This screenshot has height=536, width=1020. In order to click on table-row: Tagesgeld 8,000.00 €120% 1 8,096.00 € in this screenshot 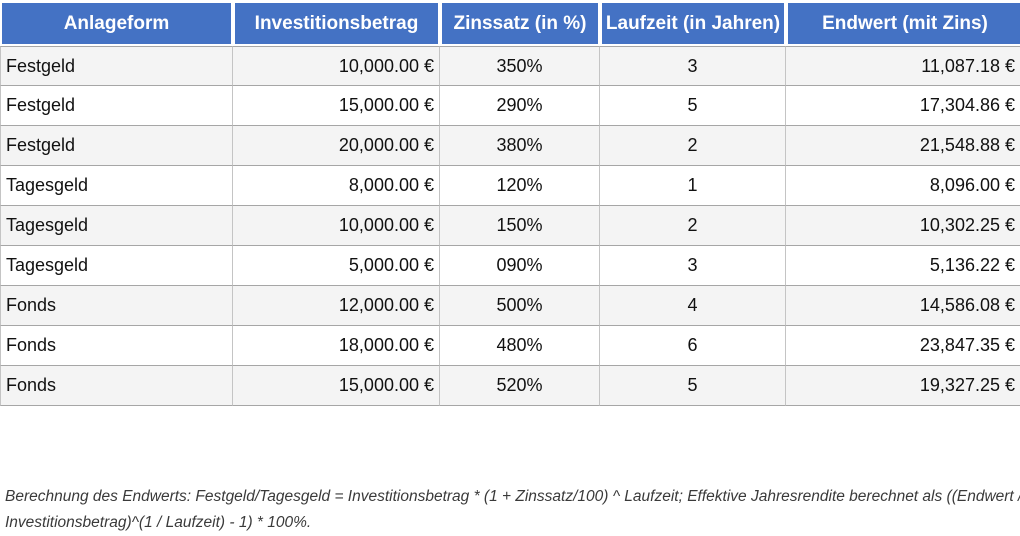, I will do `click(510, 186)`.